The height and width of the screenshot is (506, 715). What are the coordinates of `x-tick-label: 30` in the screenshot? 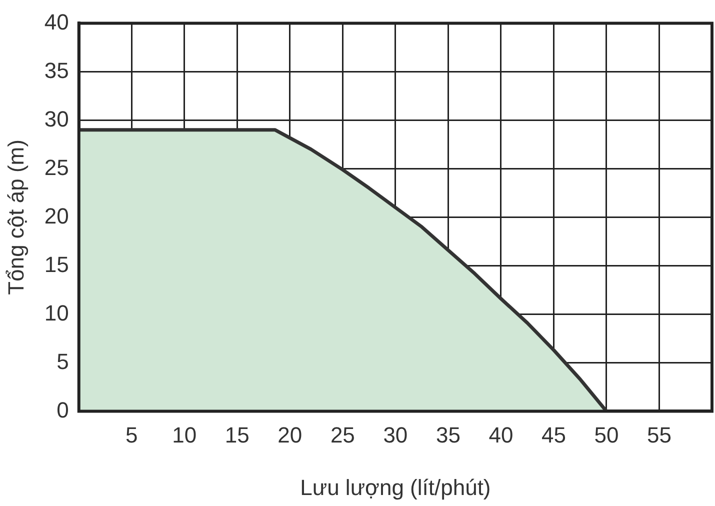 It's located at (395, 435).